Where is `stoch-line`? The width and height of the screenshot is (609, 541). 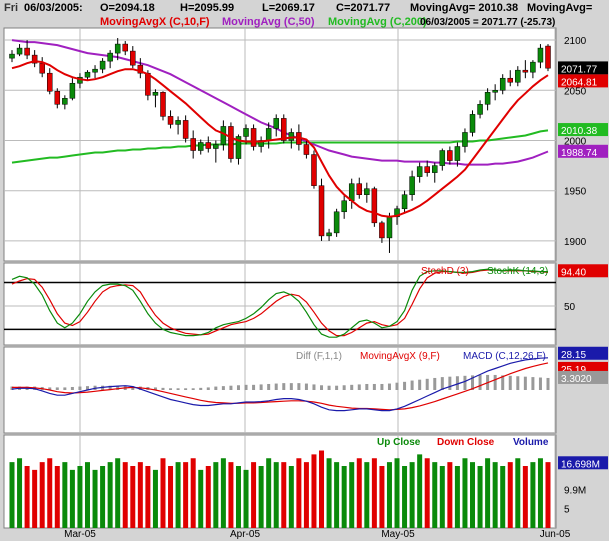 stoch-line is located at coordinates (279, 303).